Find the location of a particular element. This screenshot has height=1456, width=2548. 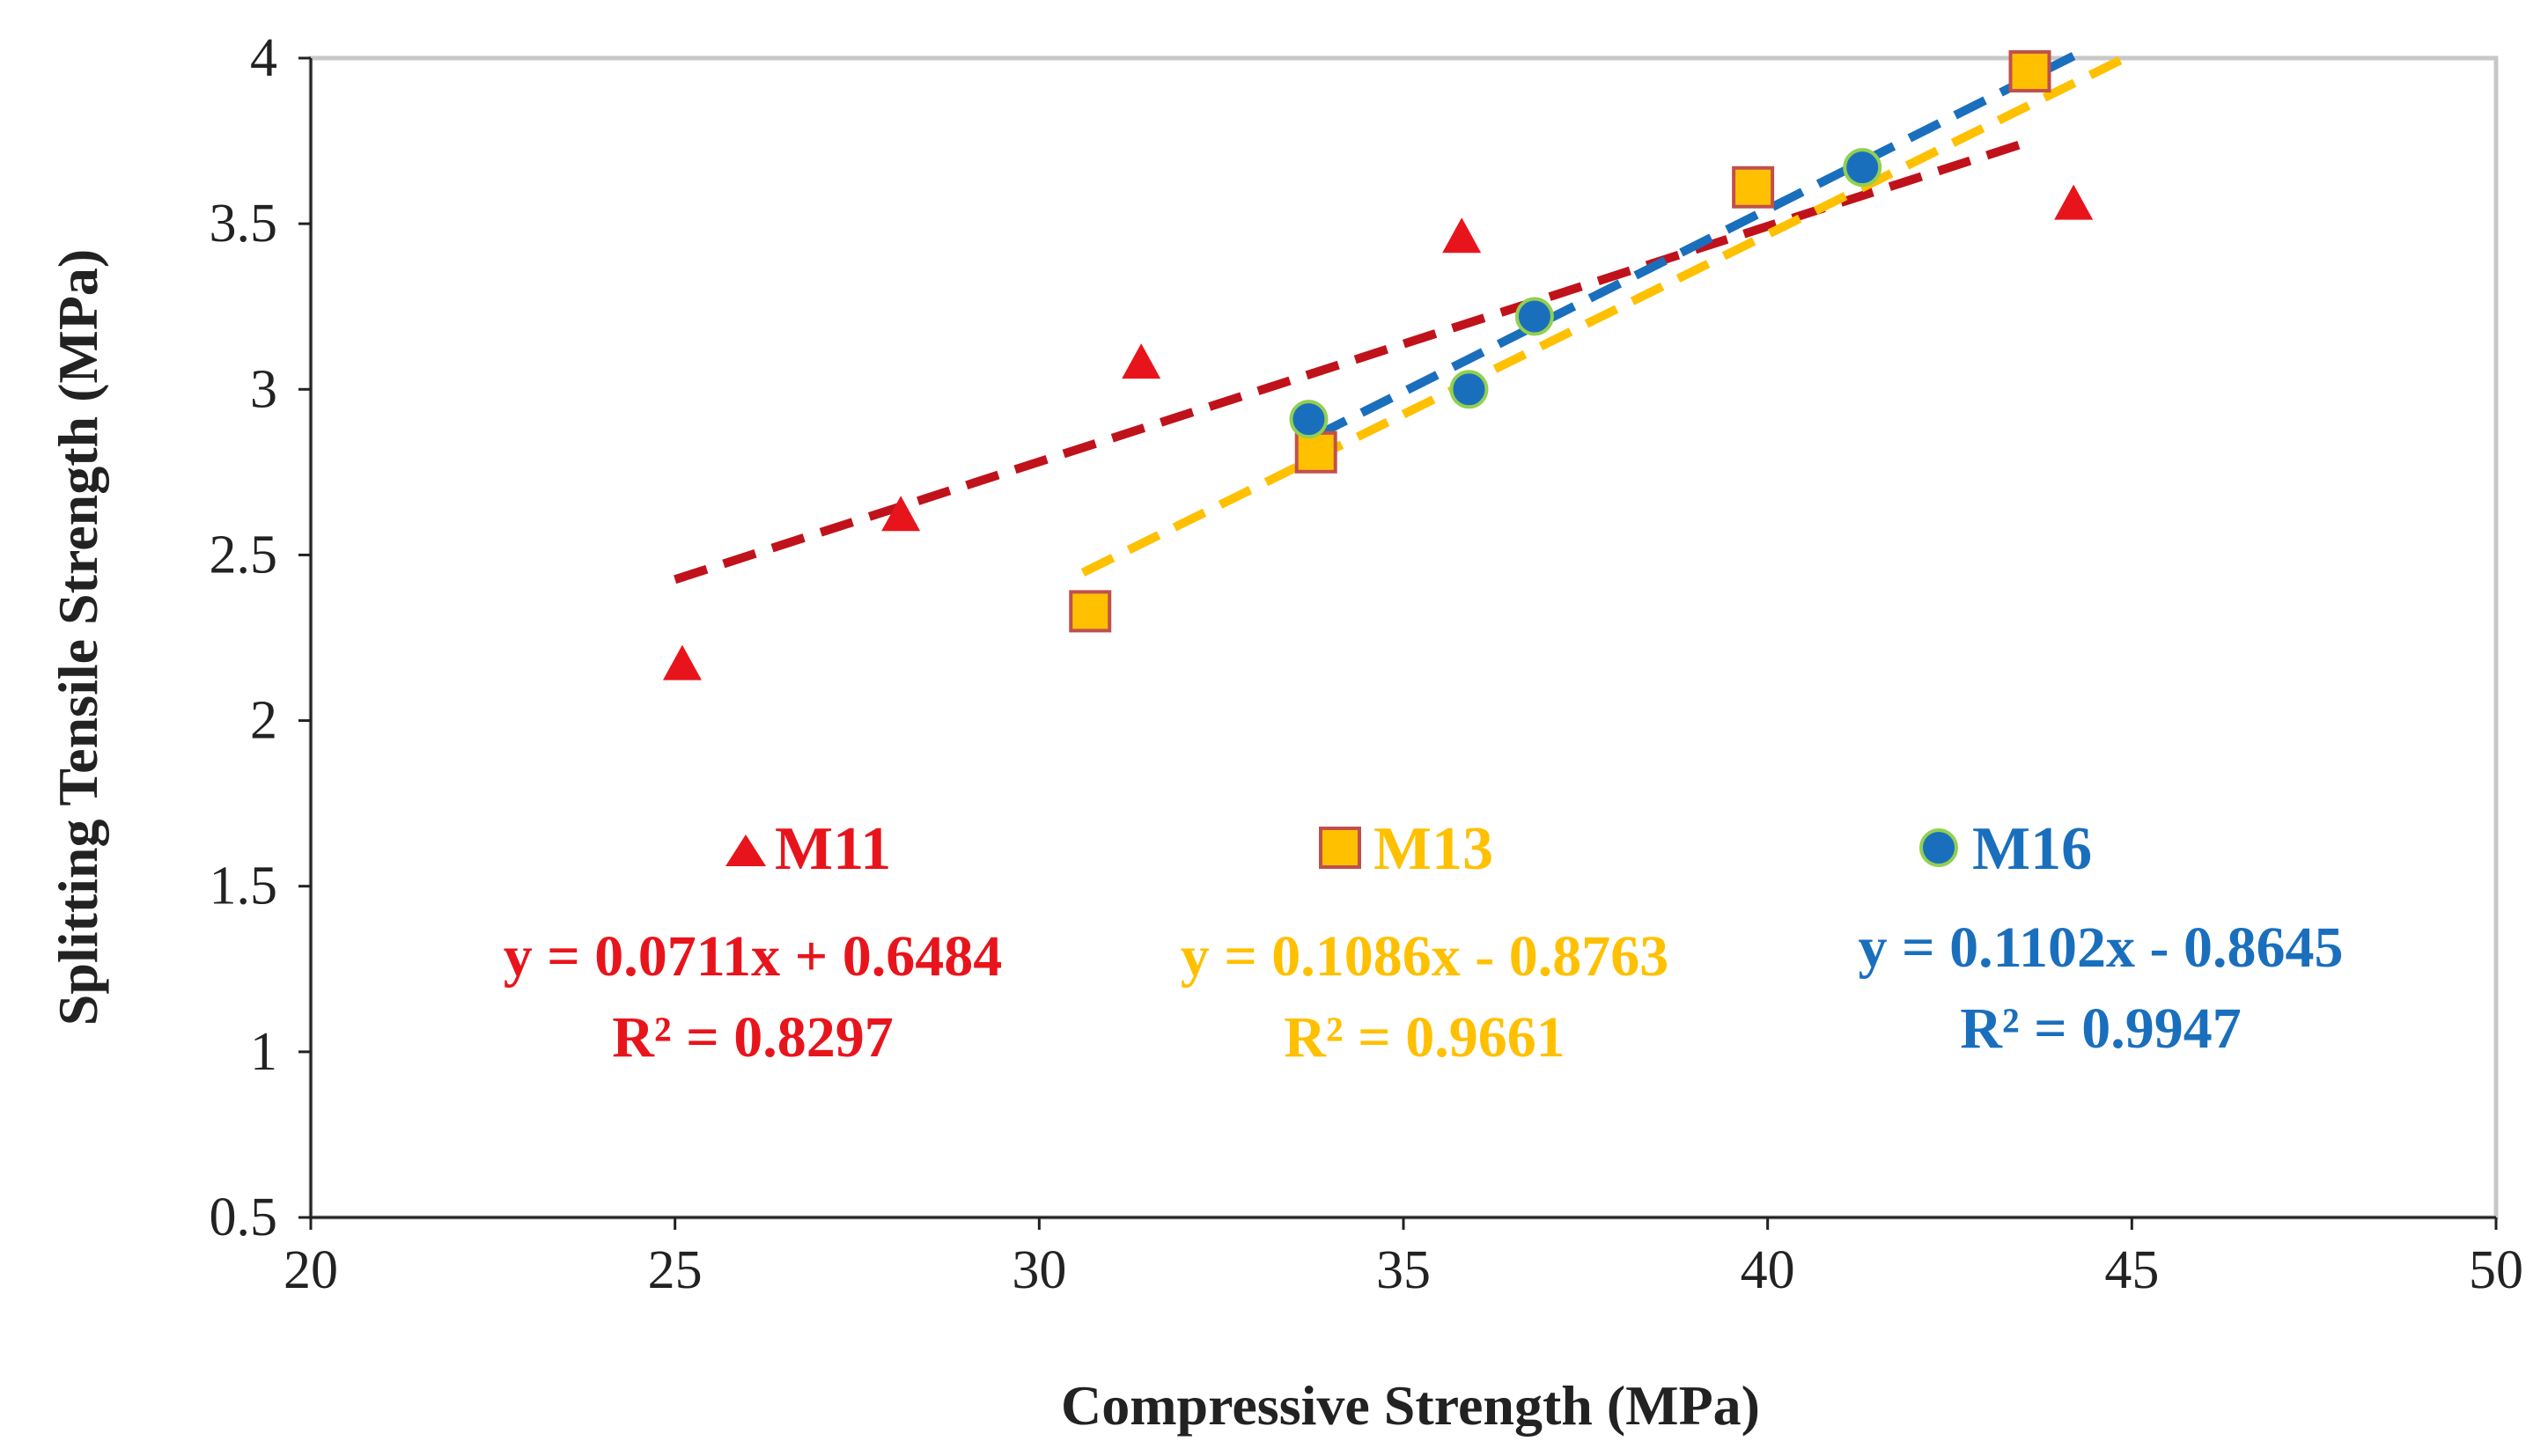

legend-marker-m13 is located at coordinates (1340, 848).